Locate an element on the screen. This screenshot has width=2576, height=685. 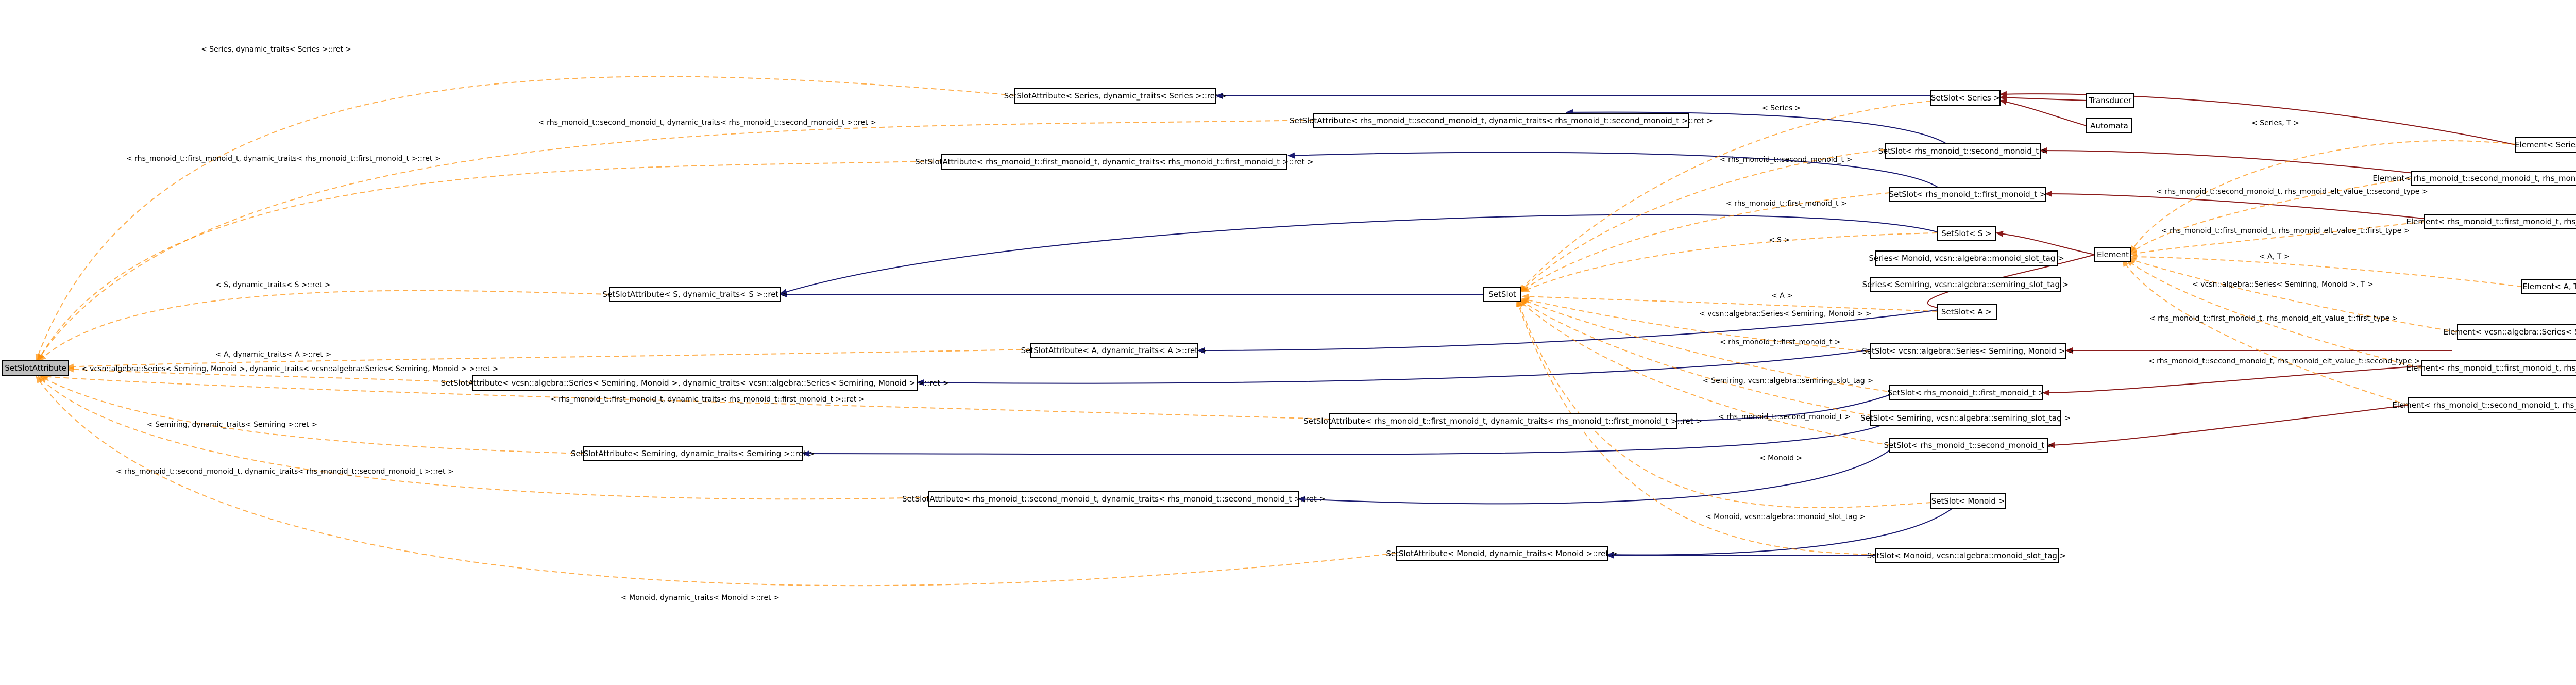
node-element: Element is located at coordinates (2112, 254).